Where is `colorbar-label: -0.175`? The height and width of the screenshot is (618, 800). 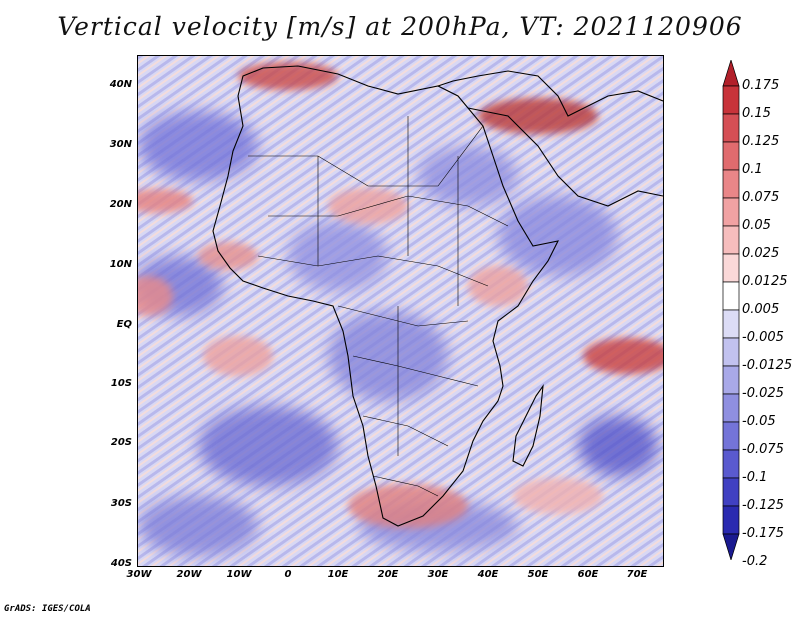
colorbar-label: -0.175 is located at coordinates (763, 533).